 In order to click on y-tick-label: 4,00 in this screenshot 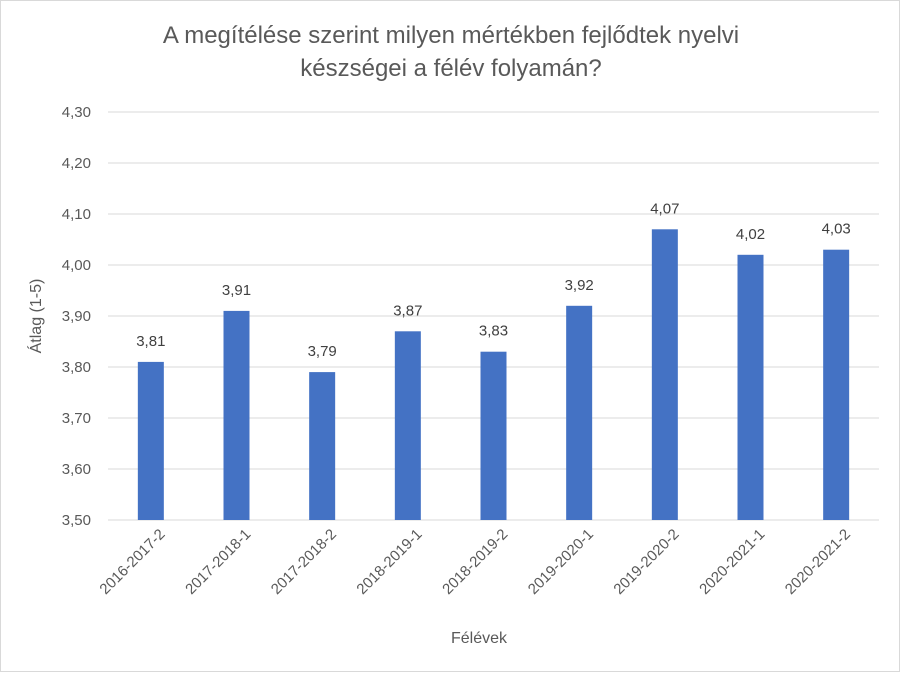, I will do `click(76, 265)`.